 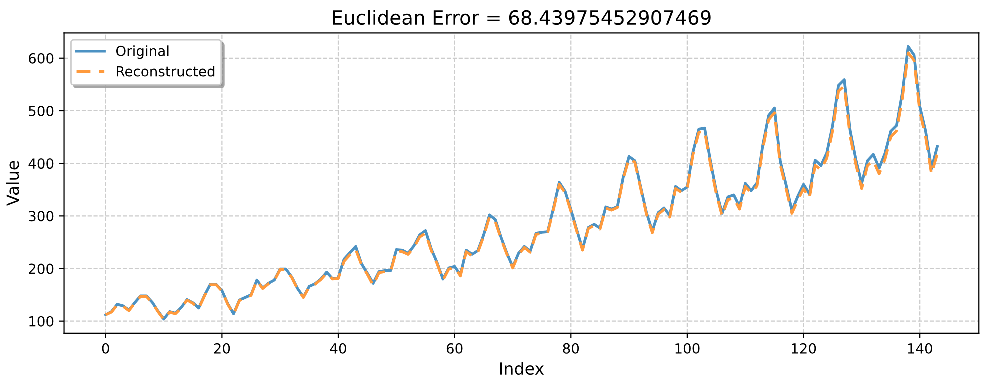 What do you see at coordinates (804, 348) in the screenshot?
I see `x-tick-label: 120` at bounding box center [804, 348].